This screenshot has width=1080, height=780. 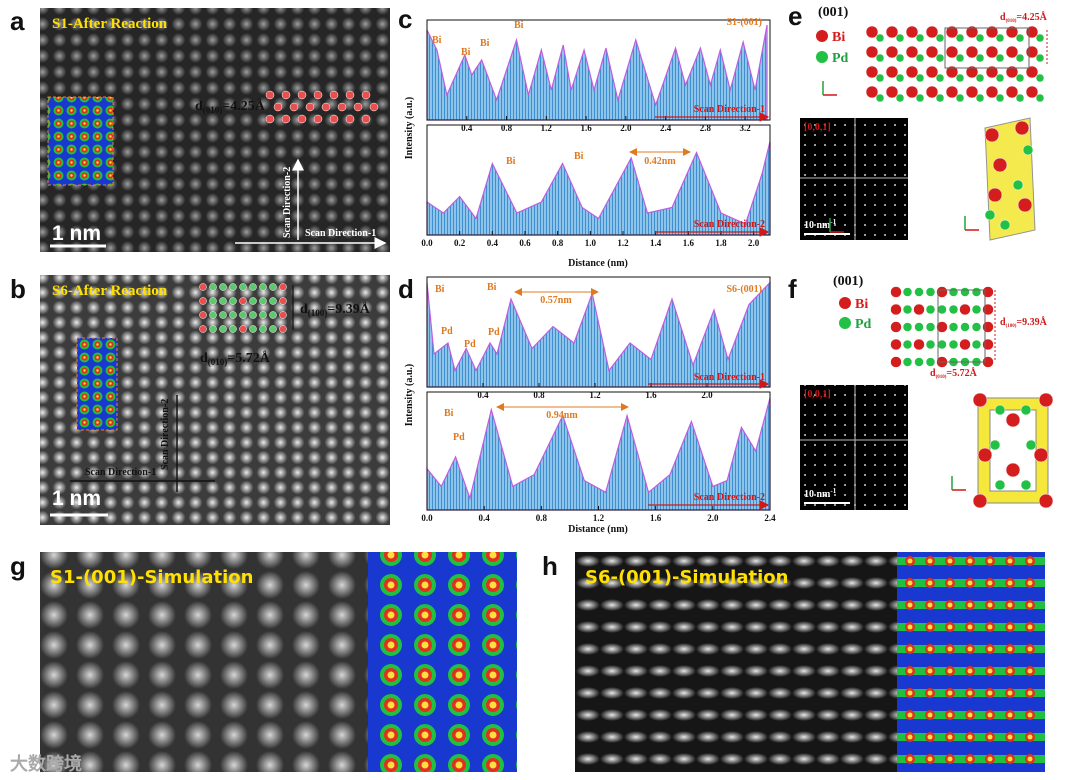 I want to click on spacing-value: =9.39Å, so click(x=1031, y=322).